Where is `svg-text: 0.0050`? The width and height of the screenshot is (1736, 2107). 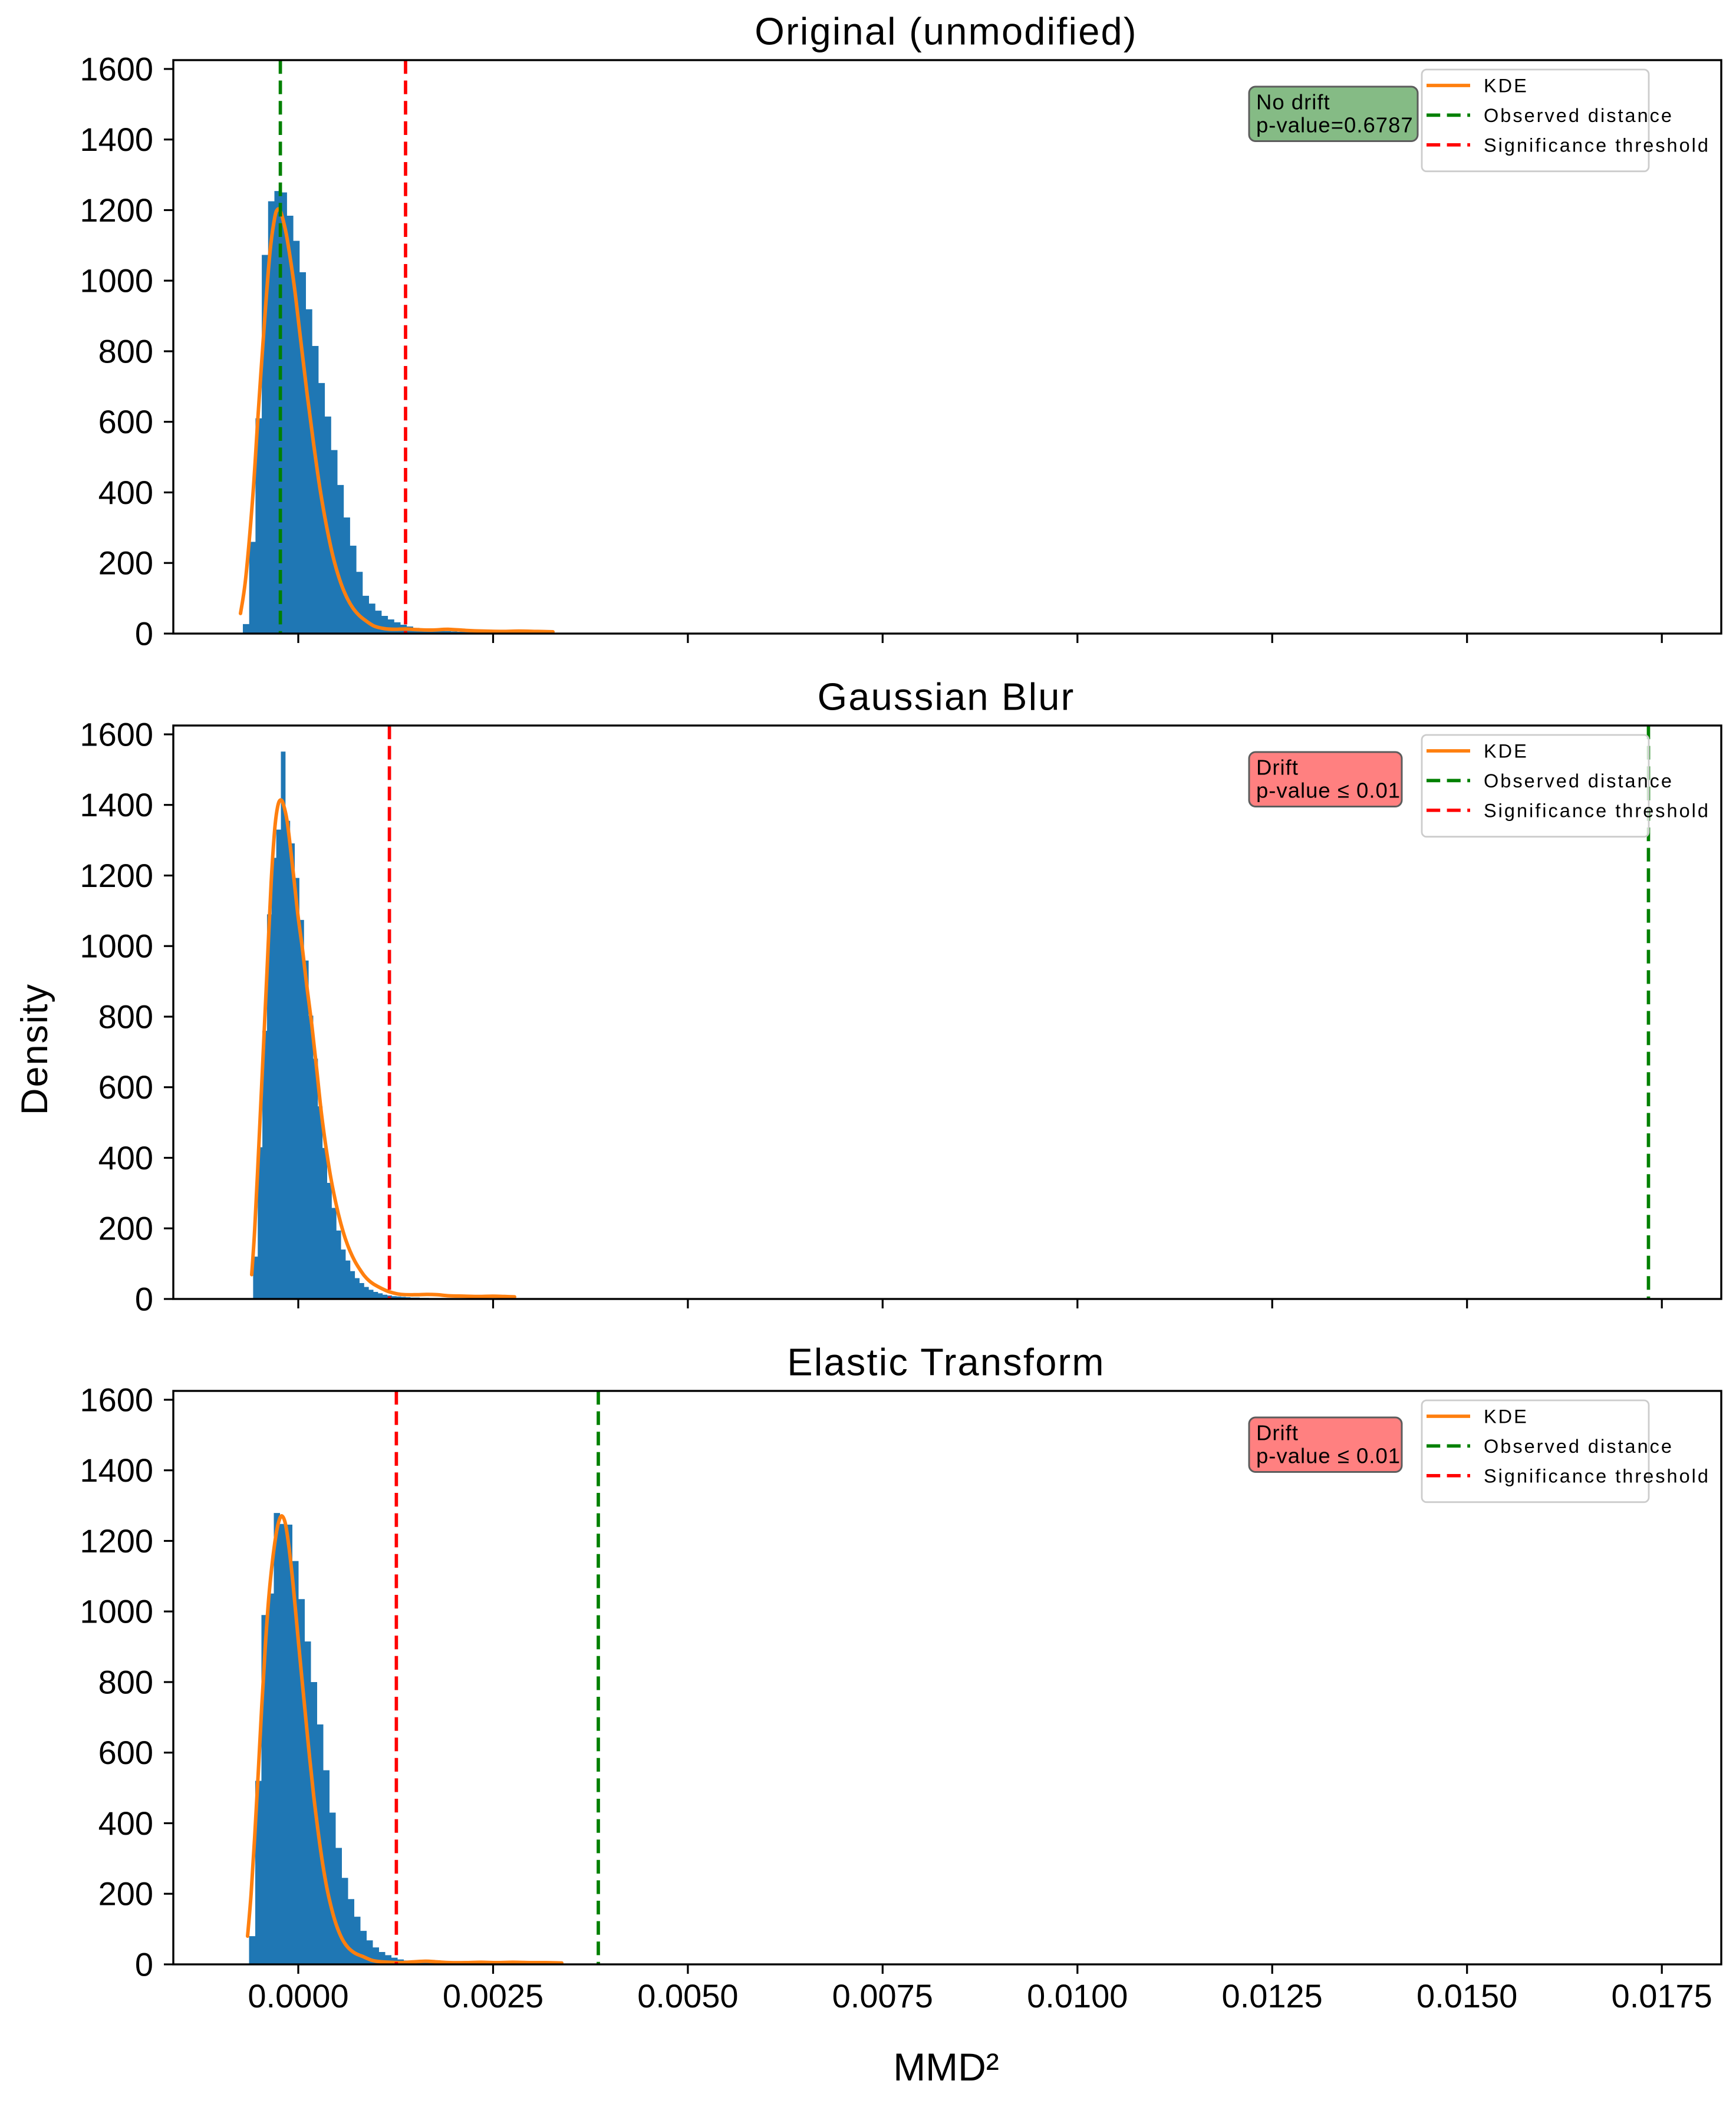 svg-text: 0.0050 is located at coordinates (687, 1995).